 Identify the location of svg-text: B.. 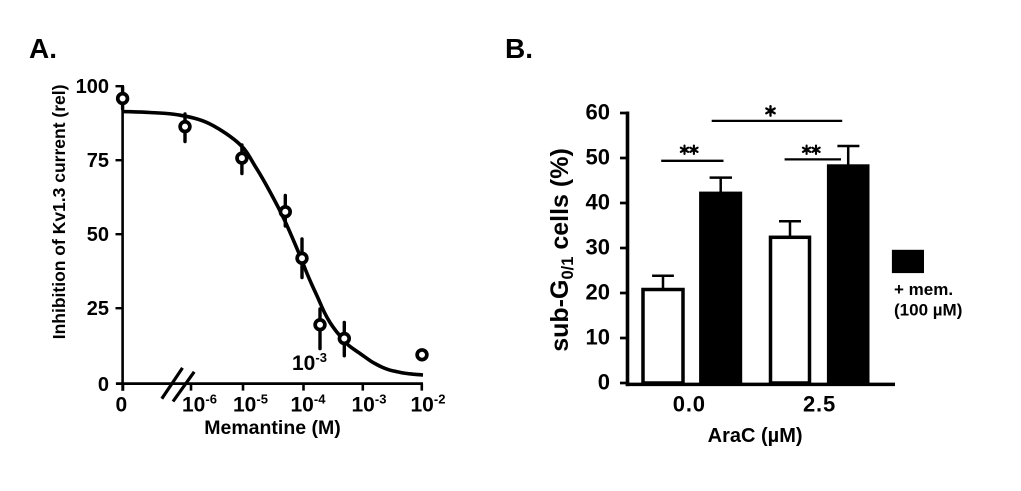
(519, 48).